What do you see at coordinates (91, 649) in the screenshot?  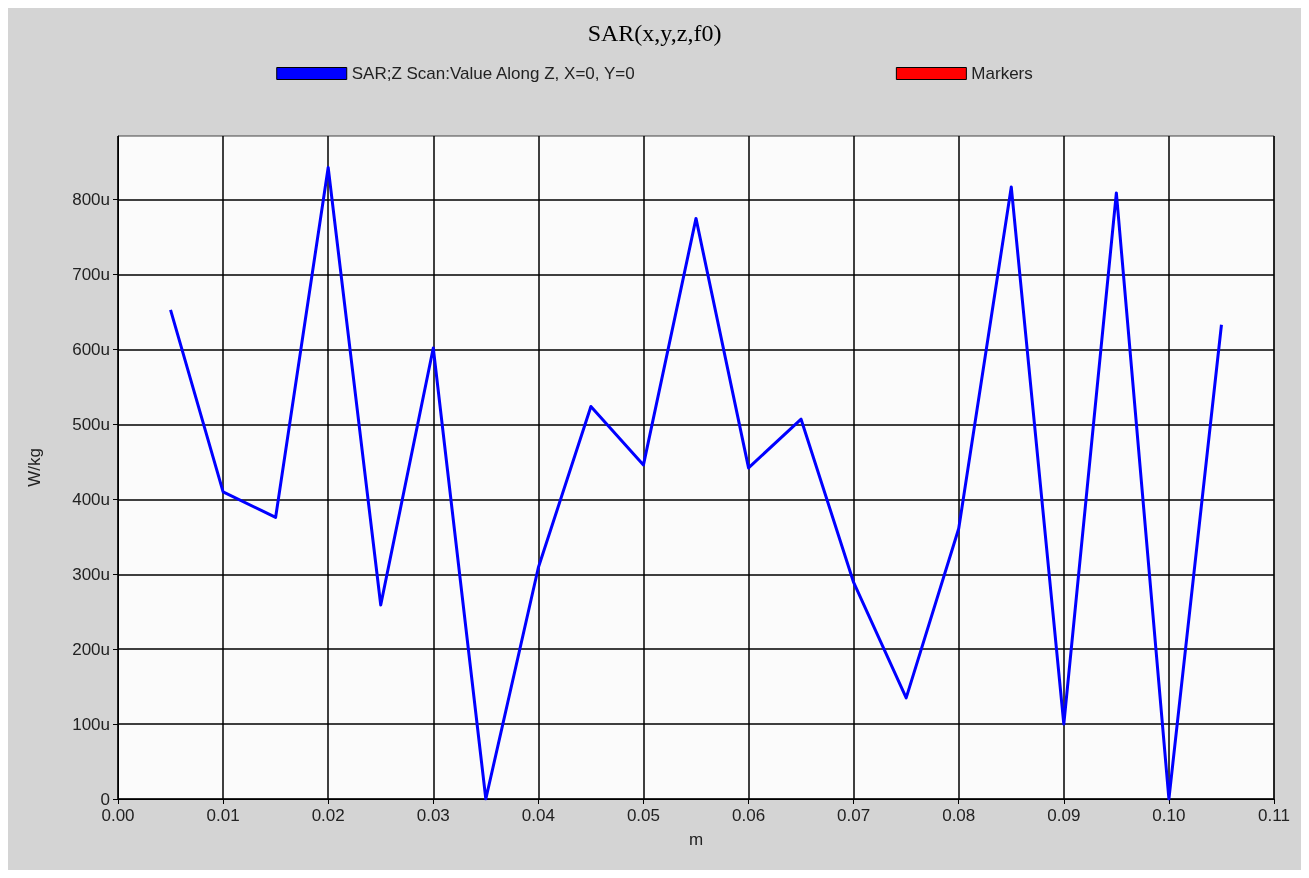 I see `y-tick-label: 200u` at bounding box center [91, 649].